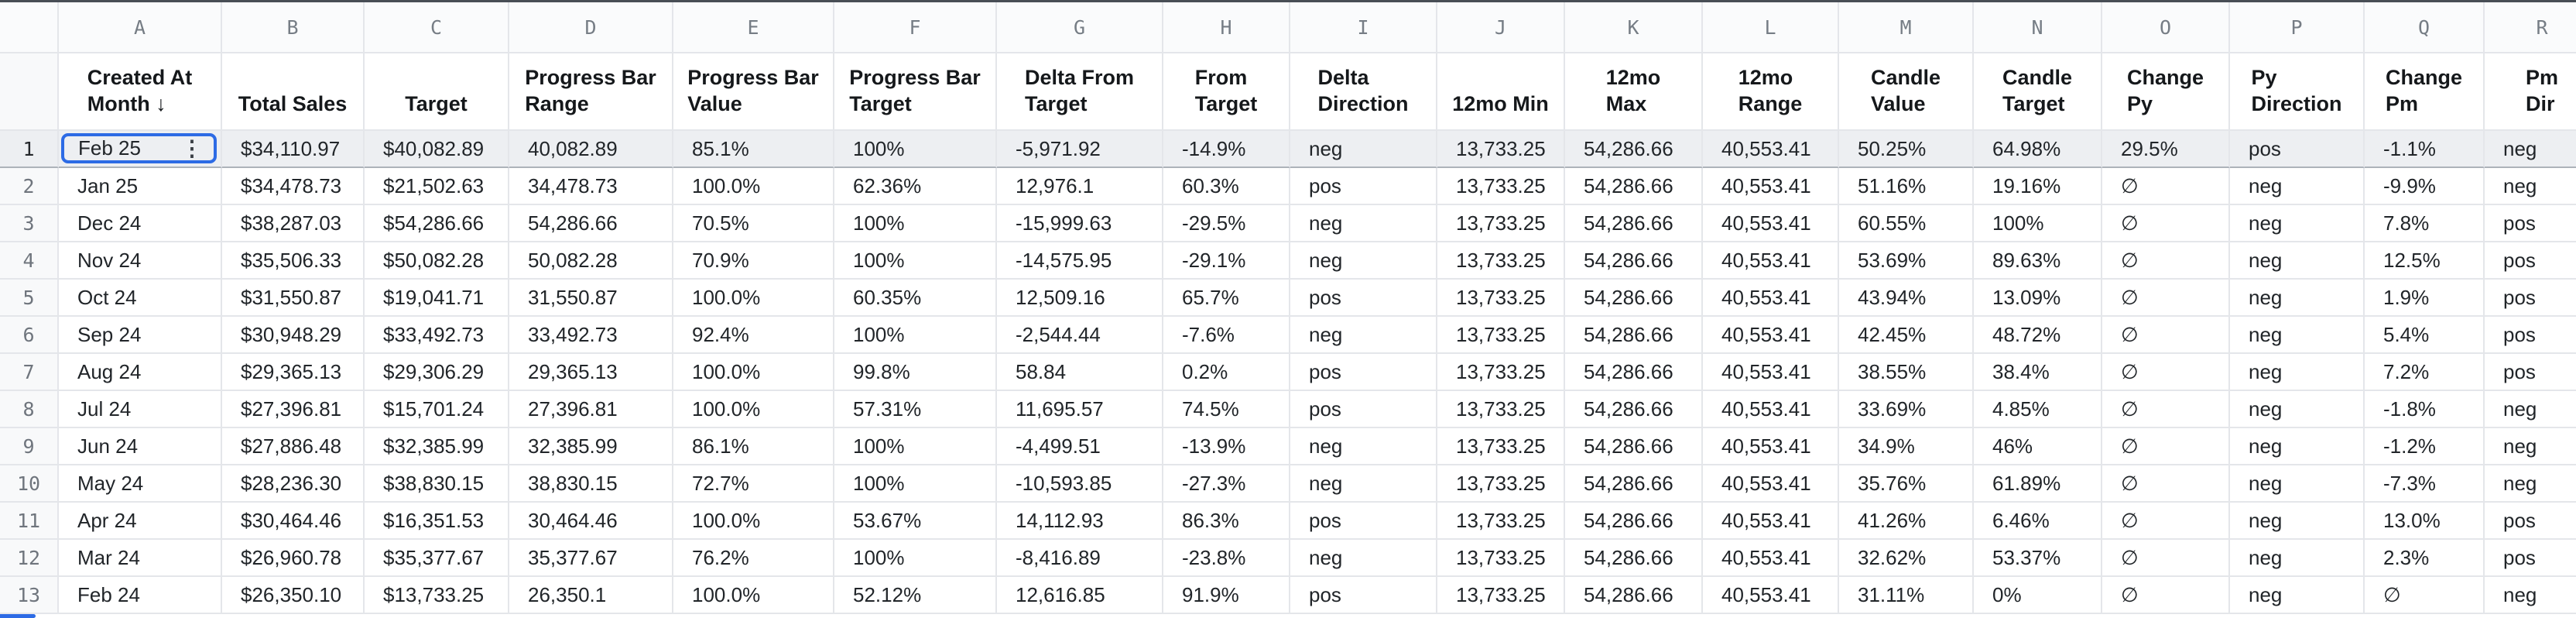 This screenshot has width=2576, height=618. I want to click on cell-E8: 100.0%, so click(753, 410).